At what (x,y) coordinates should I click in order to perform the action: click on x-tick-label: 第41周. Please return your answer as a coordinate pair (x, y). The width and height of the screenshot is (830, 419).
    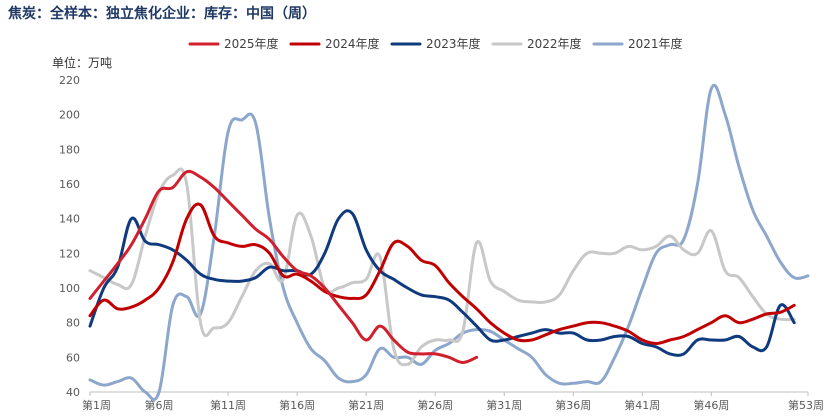
    Looking at the image, I should click on (642, 405).